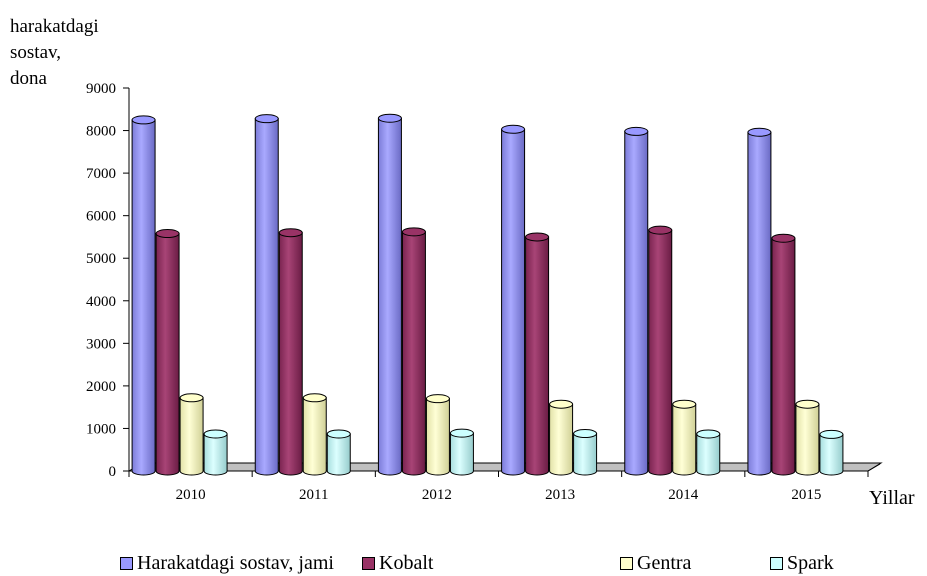 Image resolution: width=927 pixels, height=576 pixels. Describe the element at coordinates (54, 26) in the screenshot. I see `y-axis-label-line-1: harakatdagi` at that location.